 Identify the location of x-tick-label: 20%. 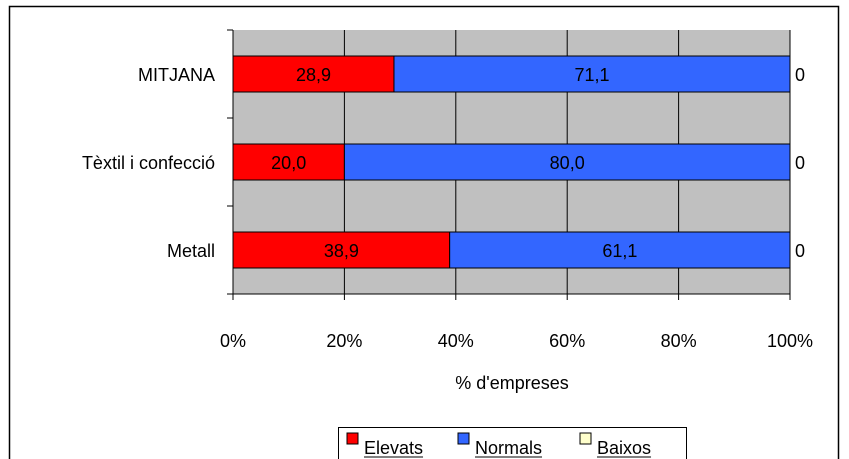
(344, 341).